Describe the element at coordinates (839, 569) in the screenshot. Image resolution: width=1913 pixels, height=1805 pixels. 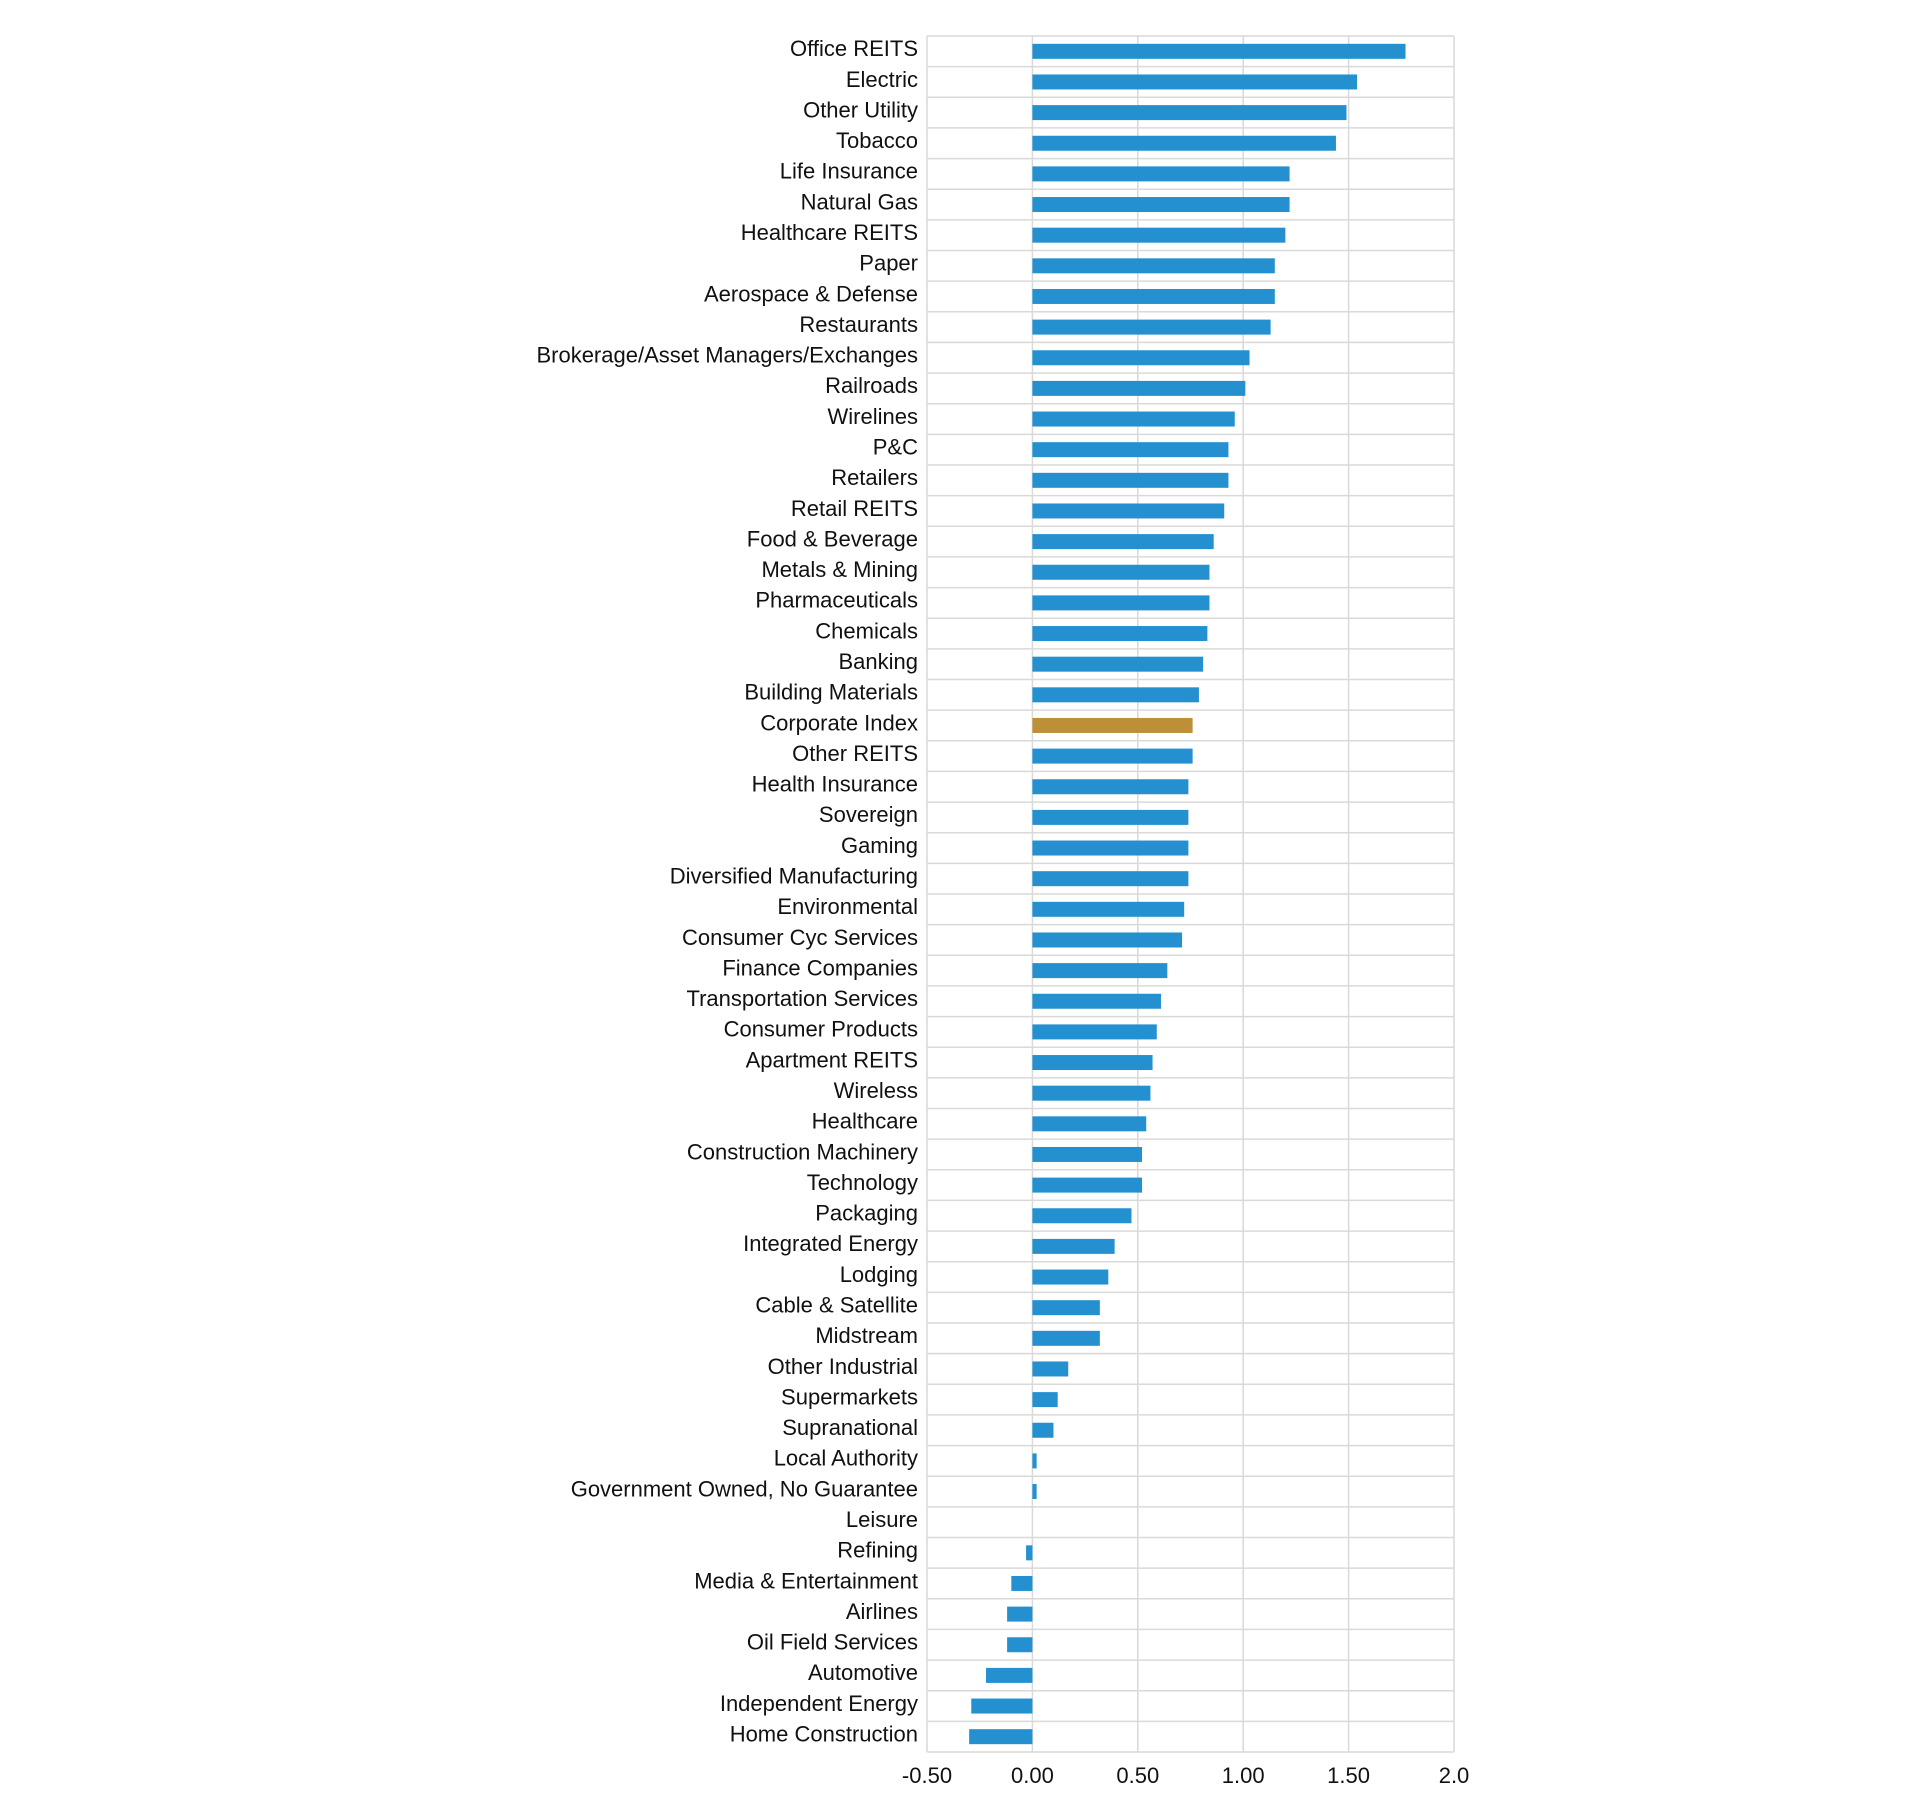
I see `category-label: Metals & Mining` at that location.